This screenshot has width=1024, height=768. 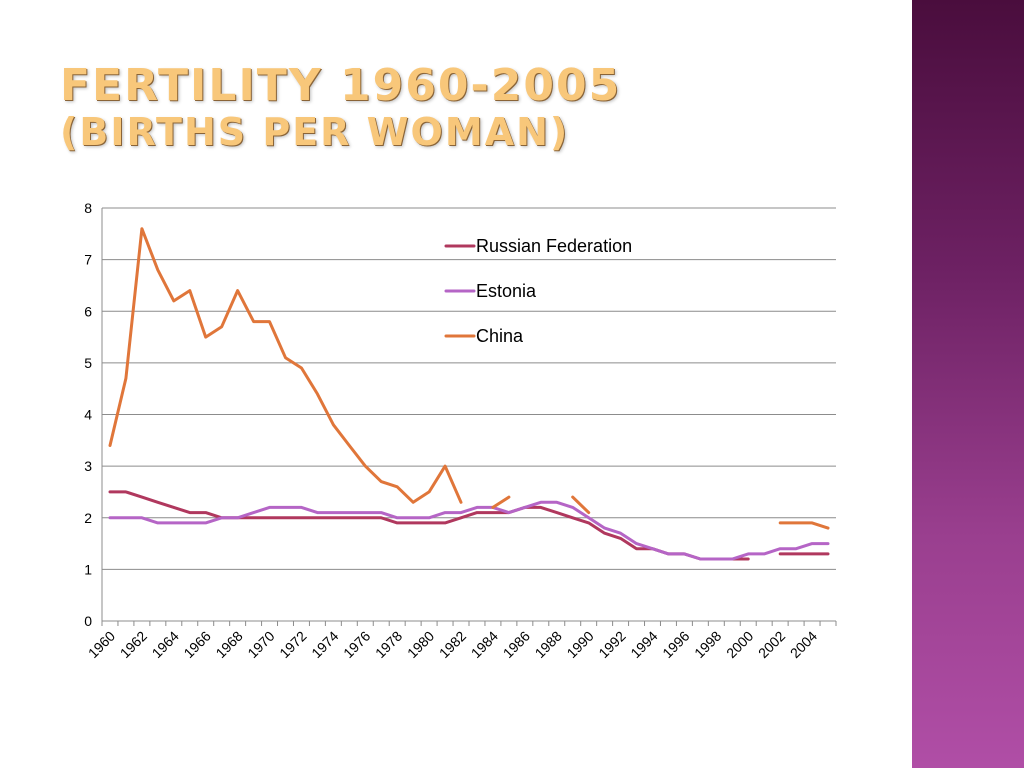 What do you see at coordinates (88, 260) in the screenshot?
I see `y-tick-label: 7` at bounding box center [88, 260].